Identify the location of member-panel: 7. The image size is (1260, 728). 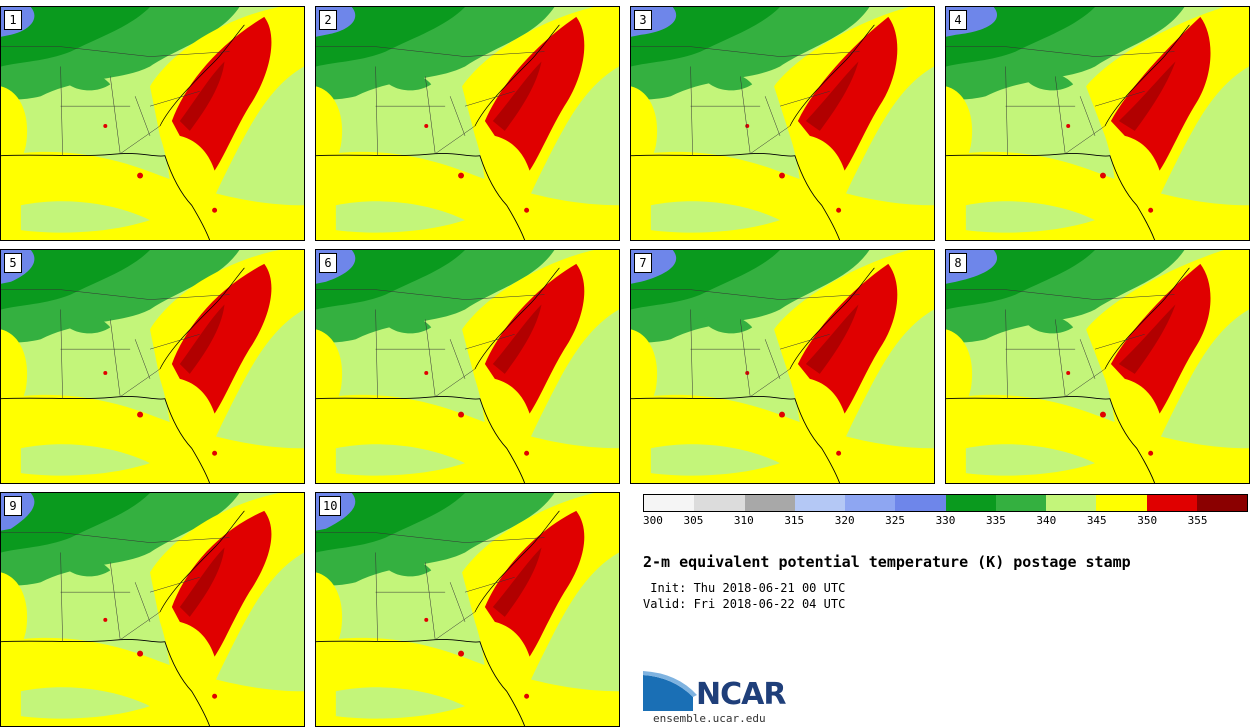
(782, 366).